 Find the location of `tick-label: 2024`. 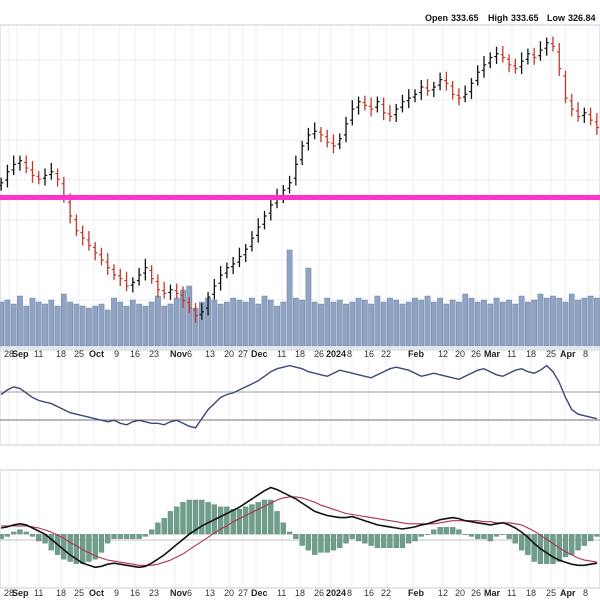

tick-label: 2024 is located at coordinates (336, 354).